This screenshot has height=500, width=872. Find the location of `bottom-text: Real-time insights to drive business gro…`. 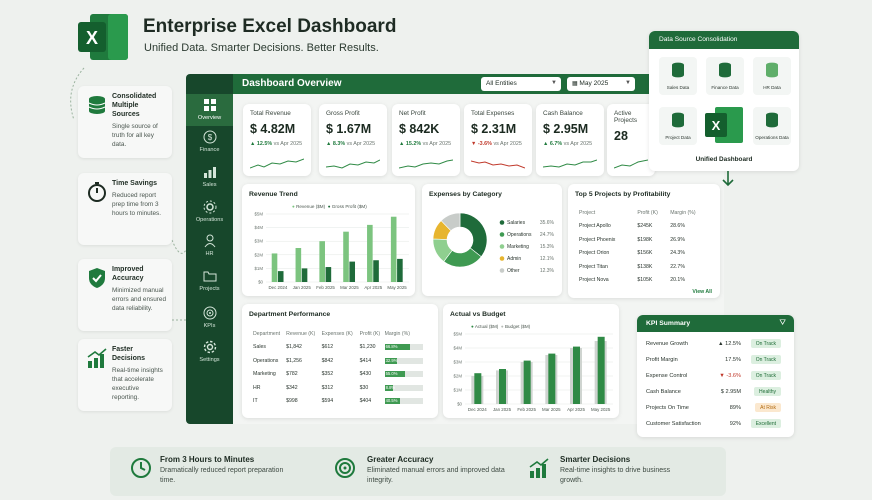

bottom-text: Real-time insights to drive business gro… is located at coordinates (615, 475).